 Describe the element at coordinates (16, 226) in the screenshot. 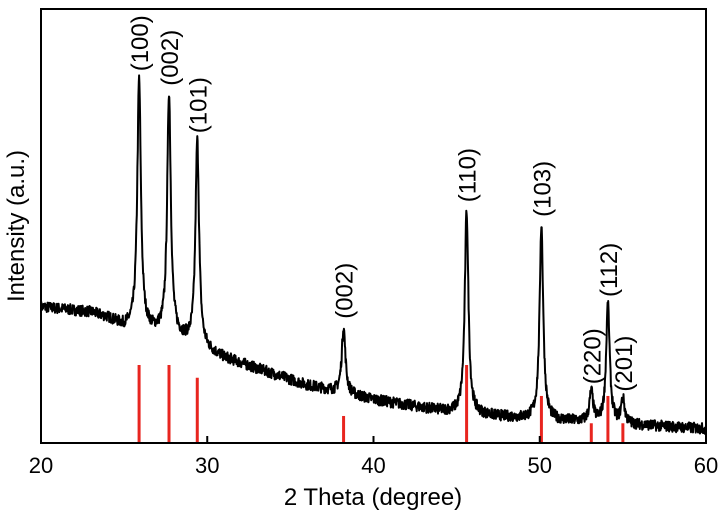

I see `y-axis-title: Intensity (a.u.)` at that location.